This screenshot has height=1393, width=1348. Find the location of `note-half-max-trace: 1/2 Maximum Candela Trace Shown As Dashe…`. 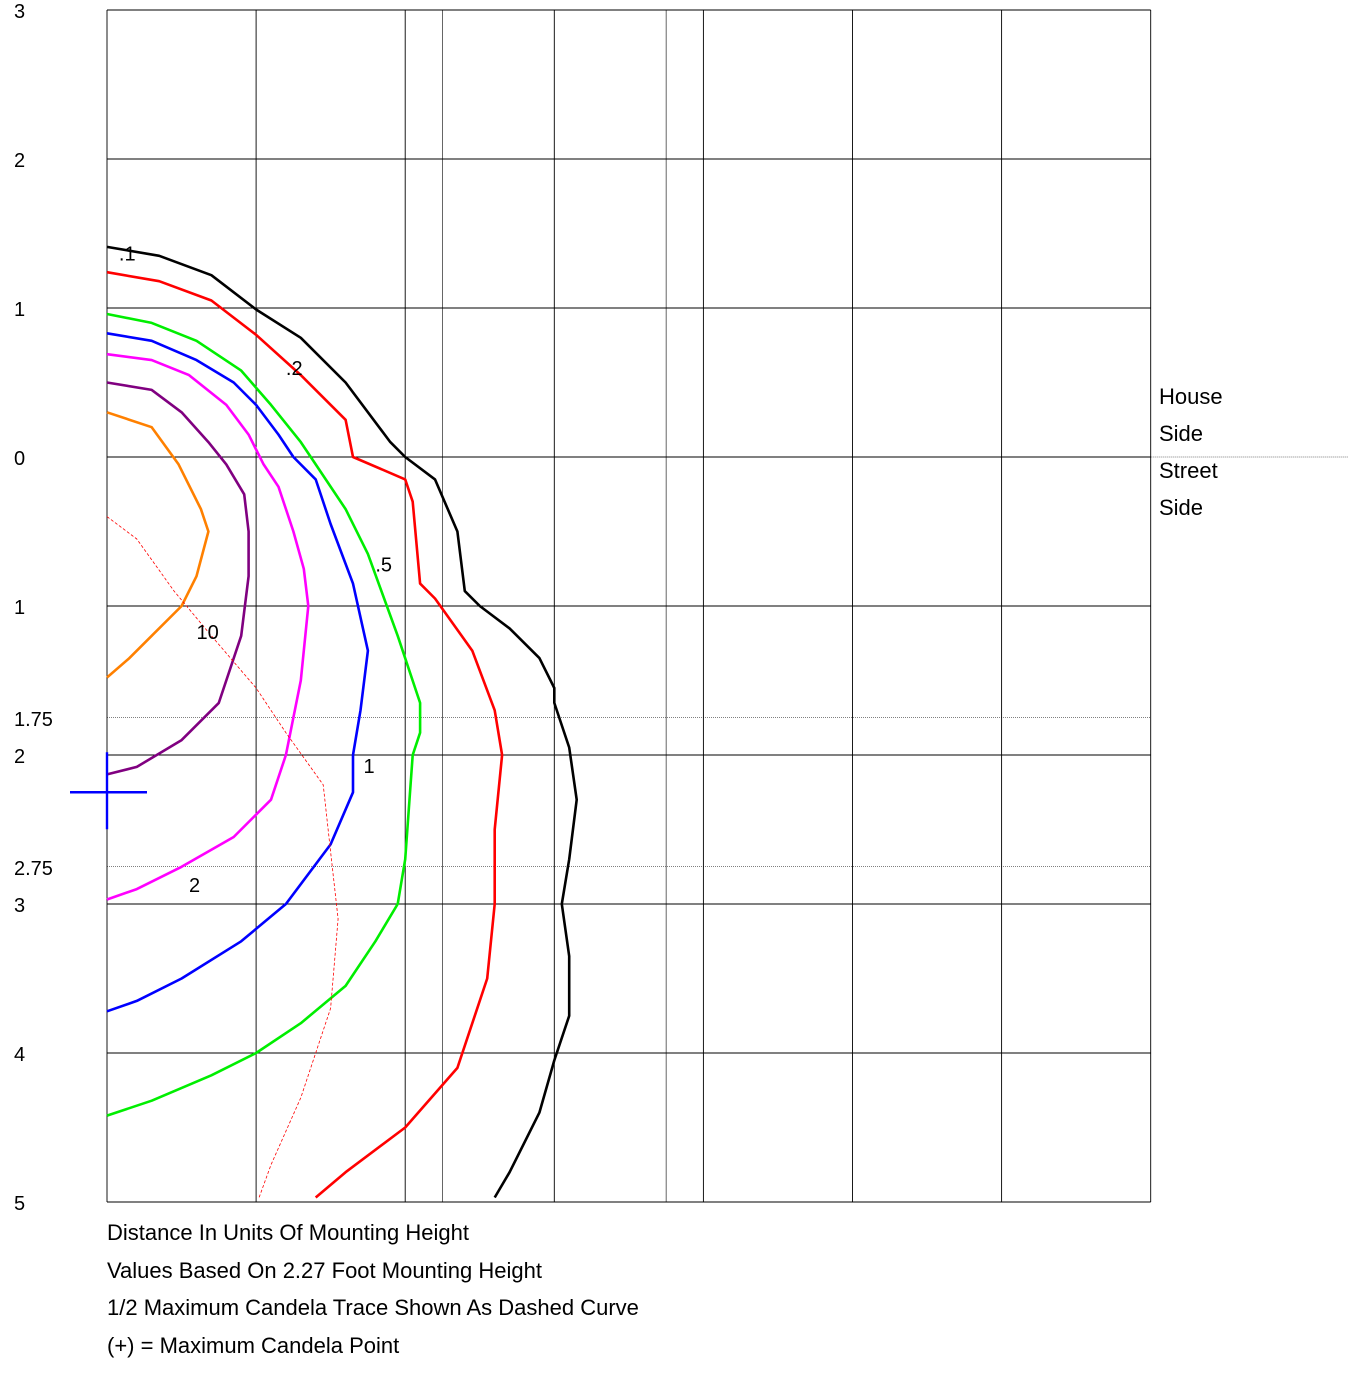

note-half-max-trace: 1/2 Maximum Candela Trace Shown As Dashe… is located at coordinates (373, 1307).